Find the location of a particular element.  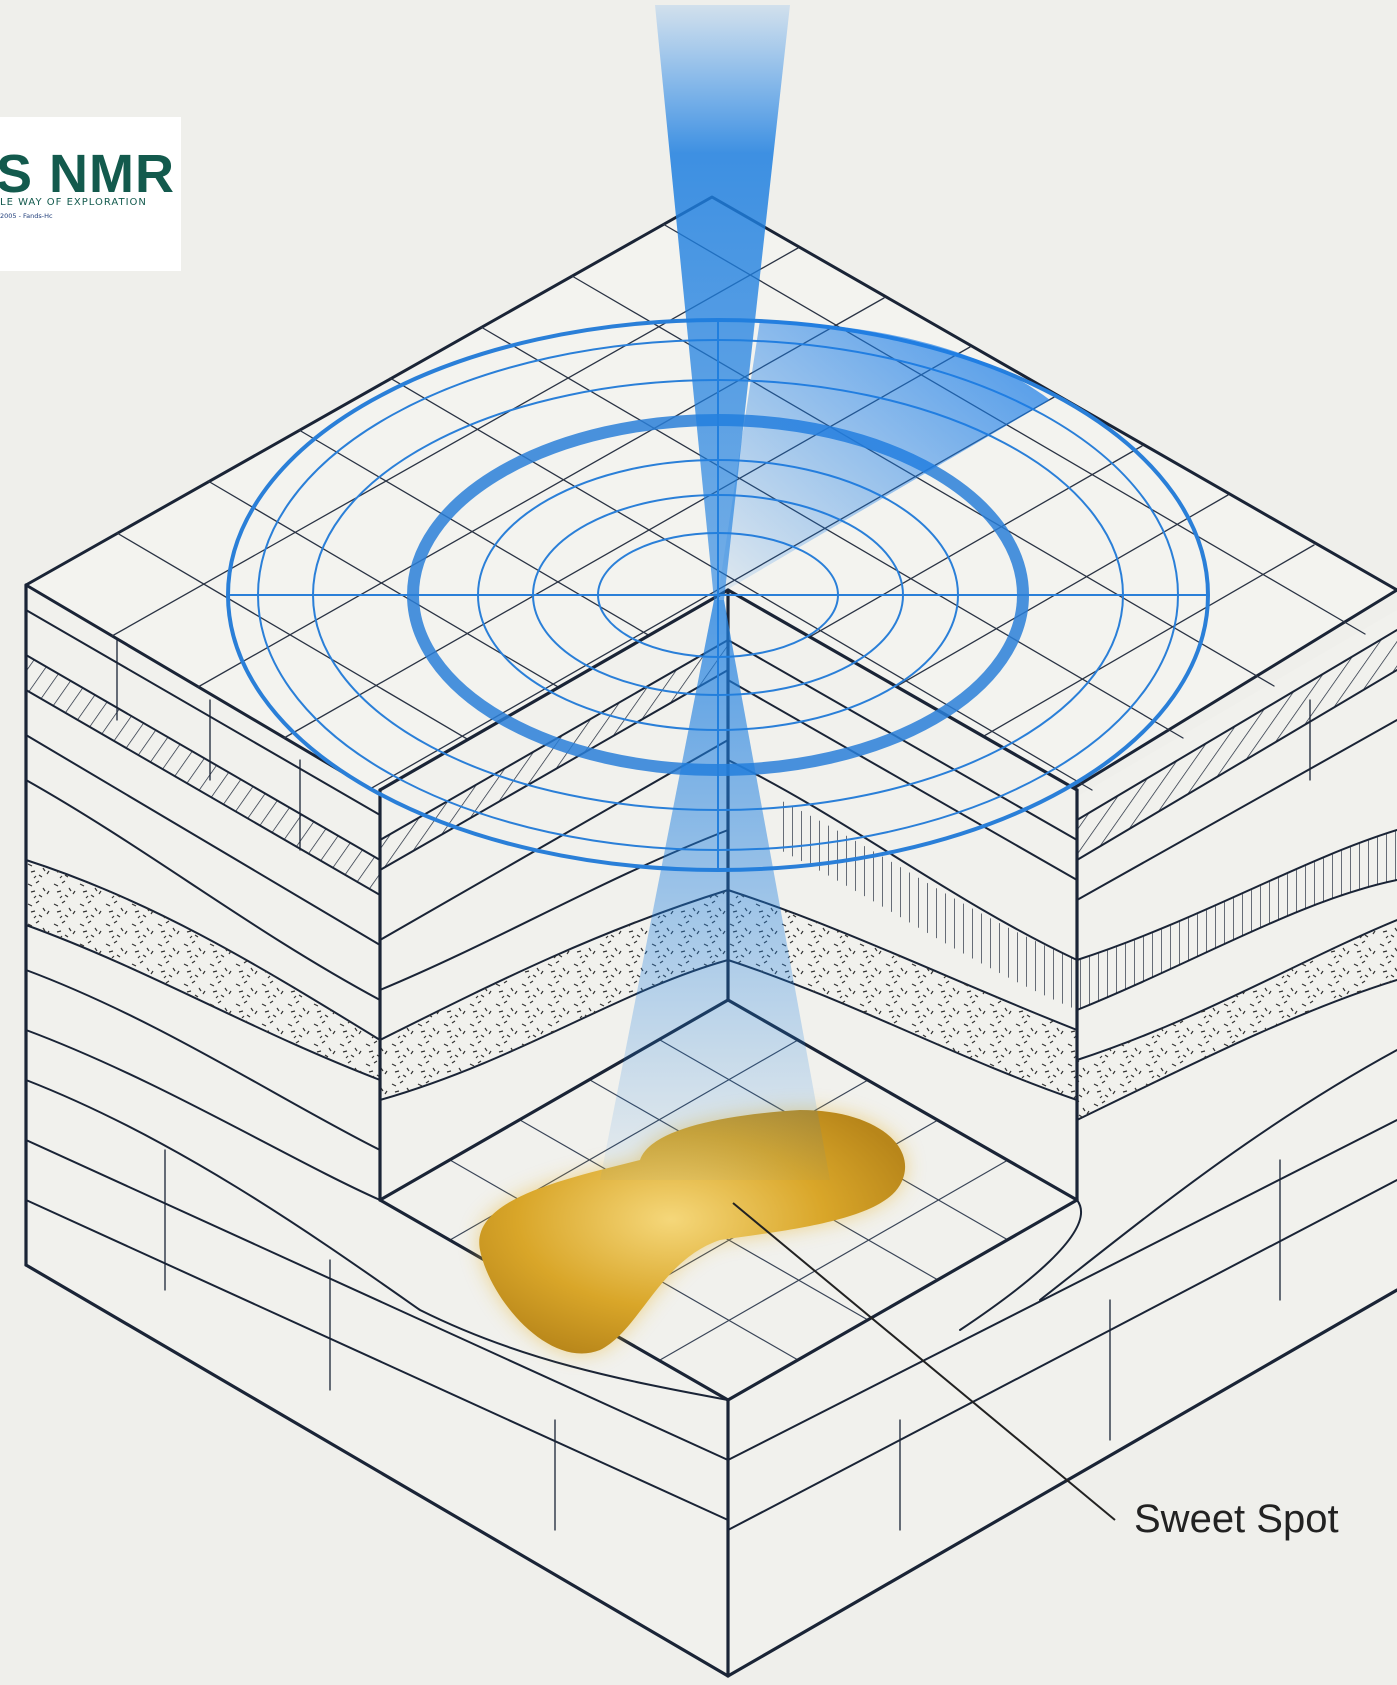

sweet-spot-label: Sweet Spot is located at coordinates (1236, 1519).